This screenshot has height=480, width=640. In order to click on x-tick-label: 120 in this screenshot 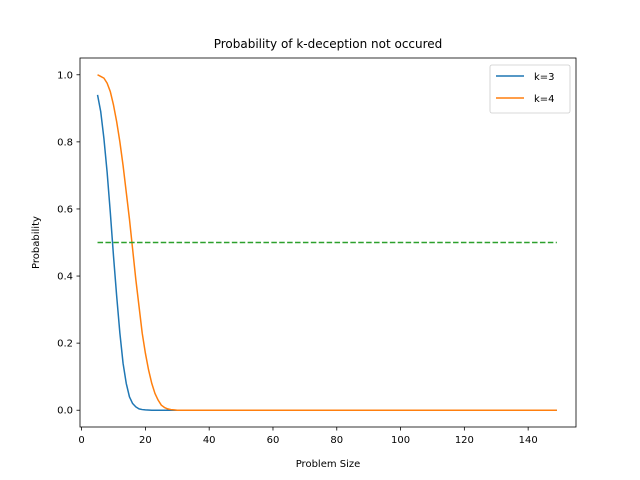, I will do `click(464, 440)`.